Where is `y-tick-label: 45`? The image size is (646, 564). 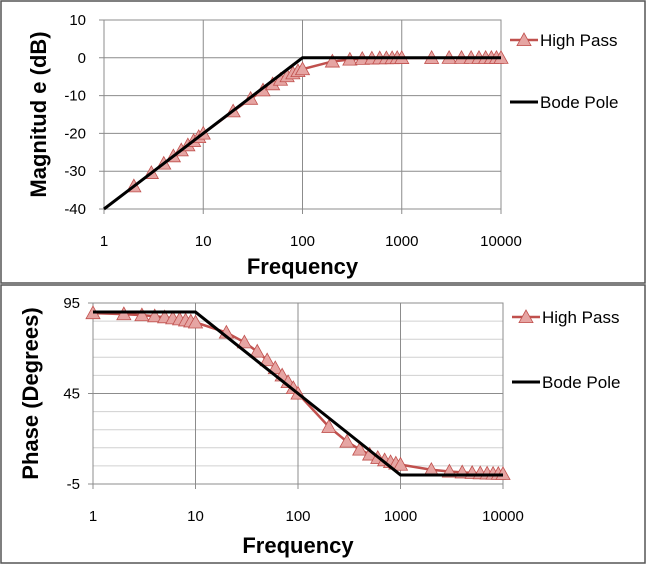 y-tick-label: 45 is located at coordinates (71, 394).